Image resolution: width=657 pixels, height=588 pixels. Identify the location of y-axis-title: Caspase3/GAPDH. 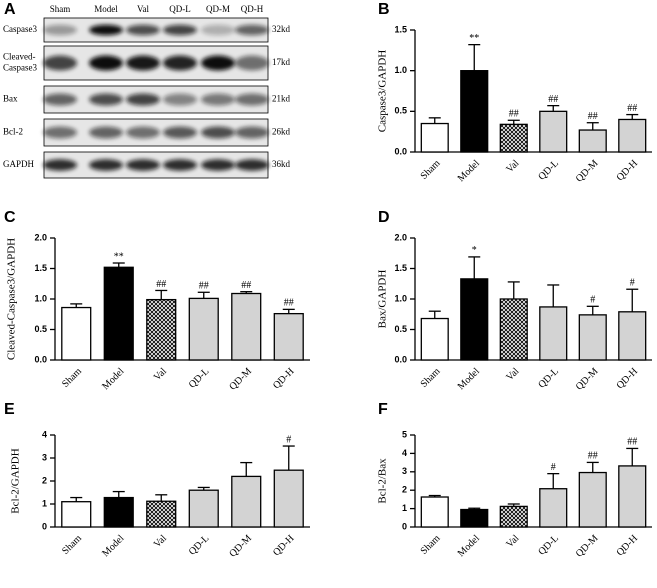
(383, 91).